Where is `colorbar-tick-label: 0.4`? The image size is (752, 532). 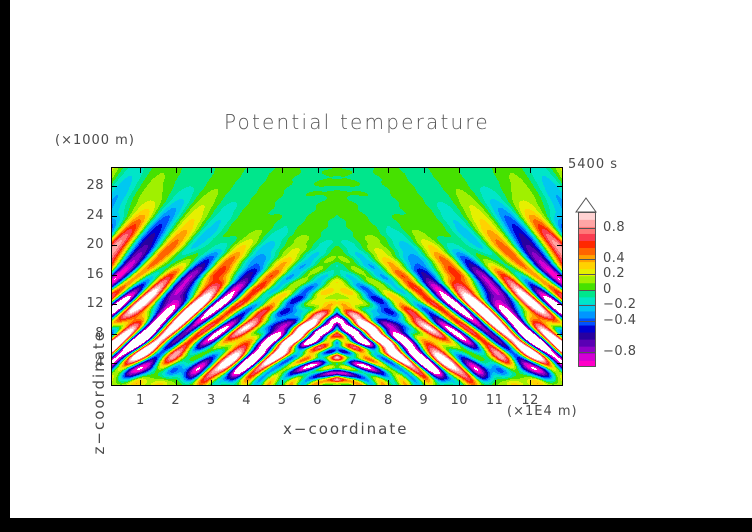
colorbar-tick-label: 0.4 is located at coordinates (614, 258).